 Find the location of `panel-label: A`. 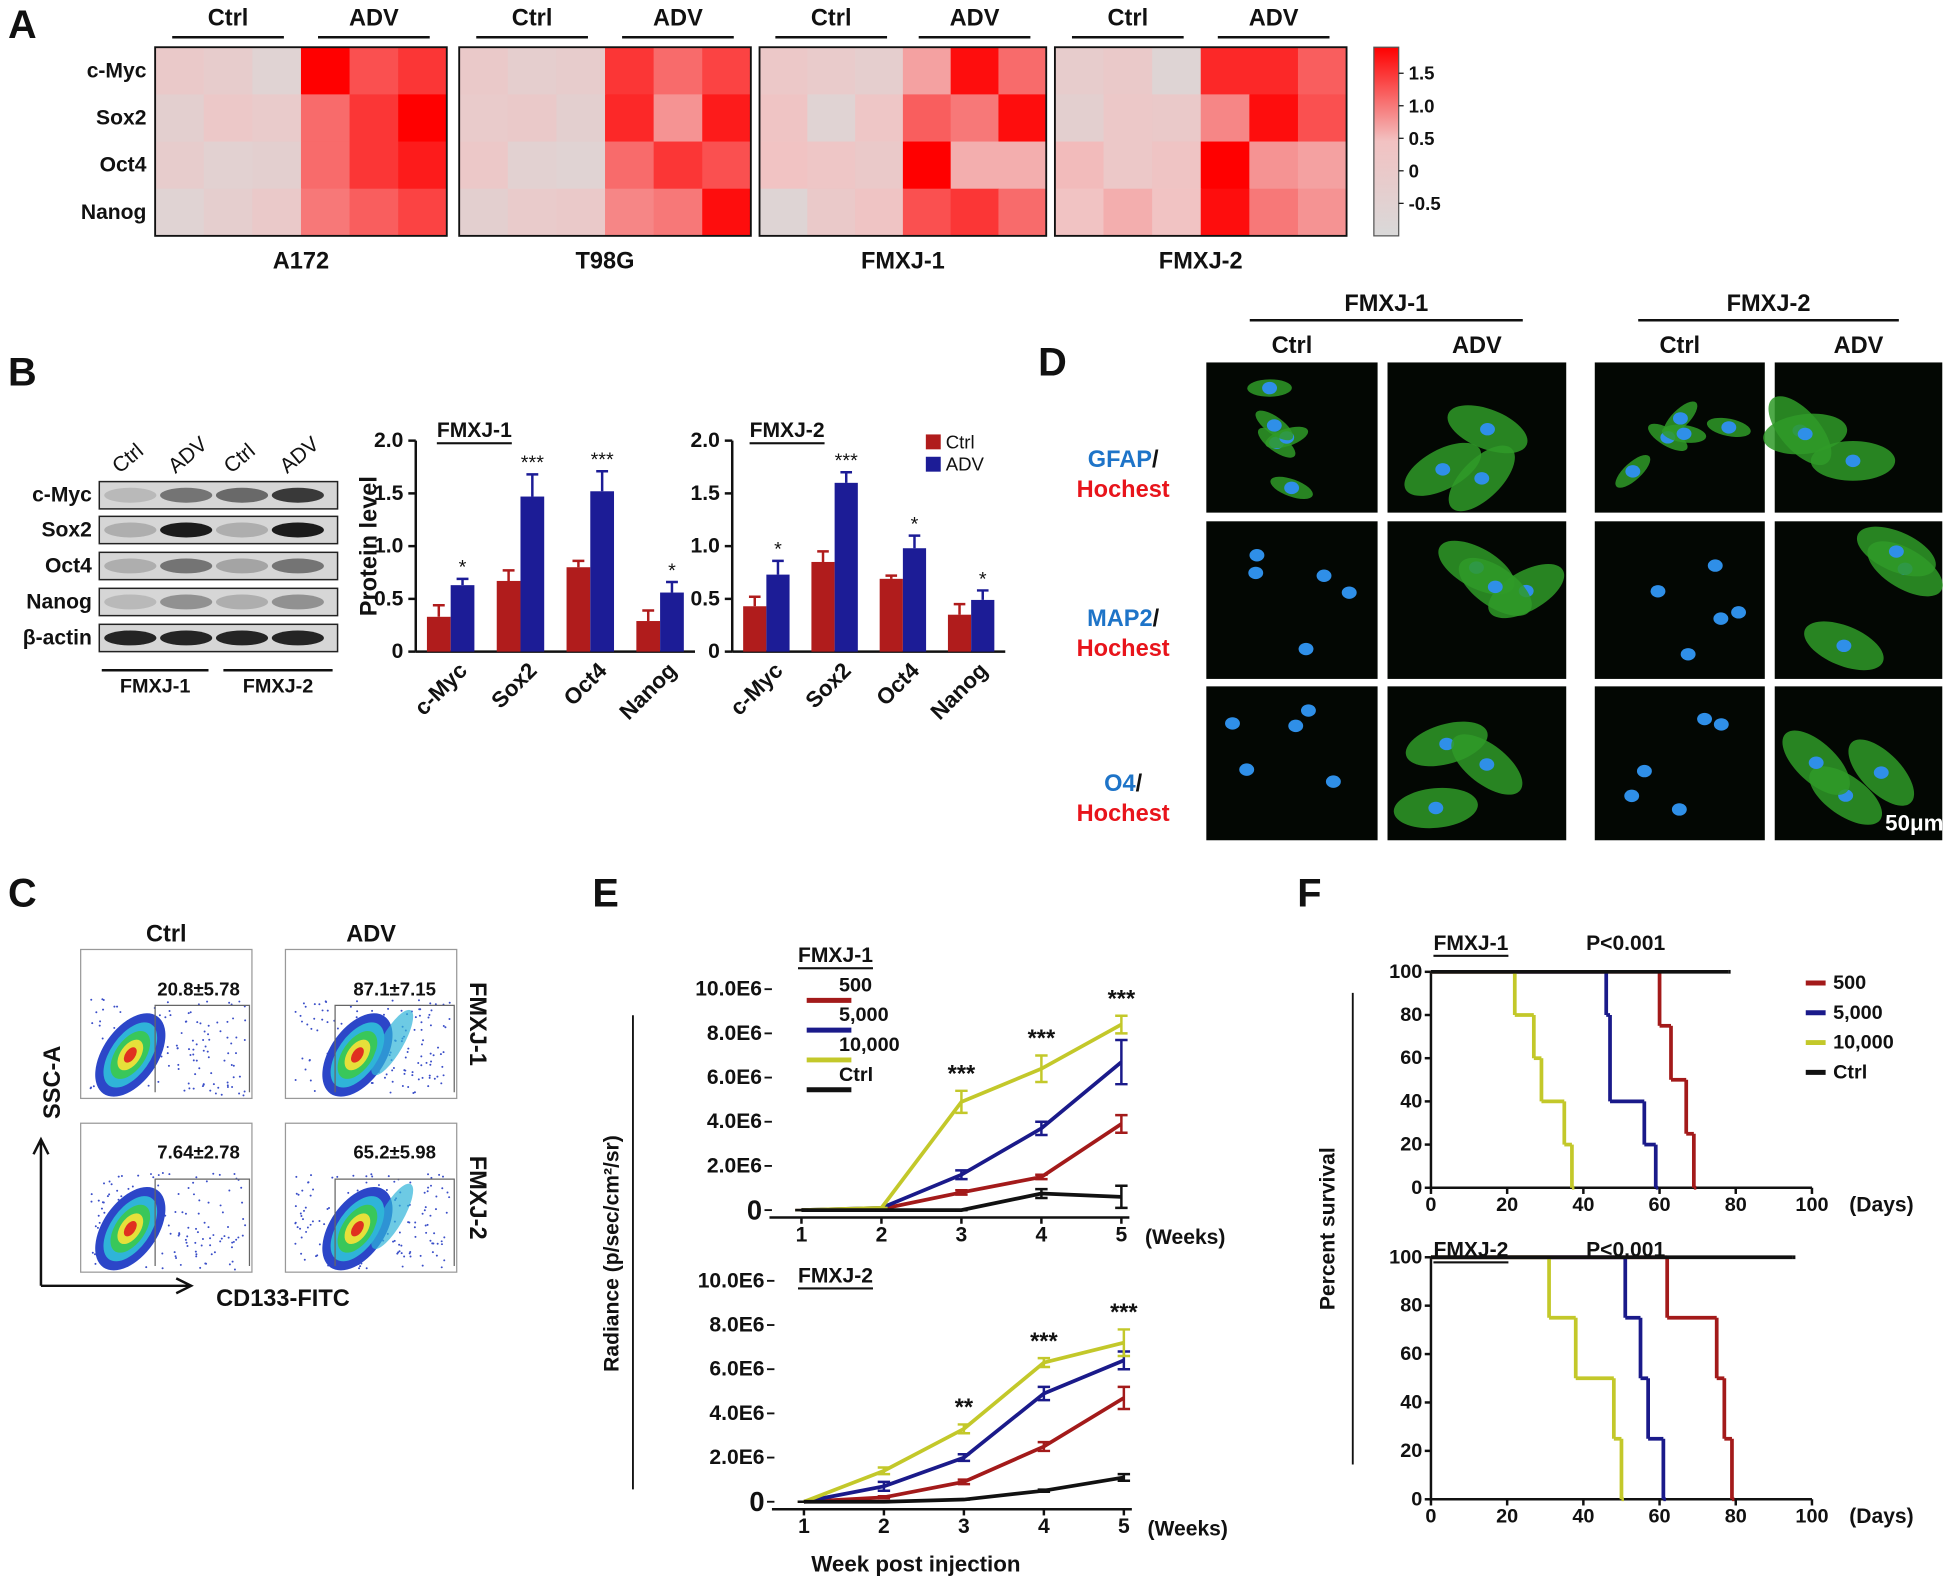

panel-label: A is located at coordinates (22, 25).